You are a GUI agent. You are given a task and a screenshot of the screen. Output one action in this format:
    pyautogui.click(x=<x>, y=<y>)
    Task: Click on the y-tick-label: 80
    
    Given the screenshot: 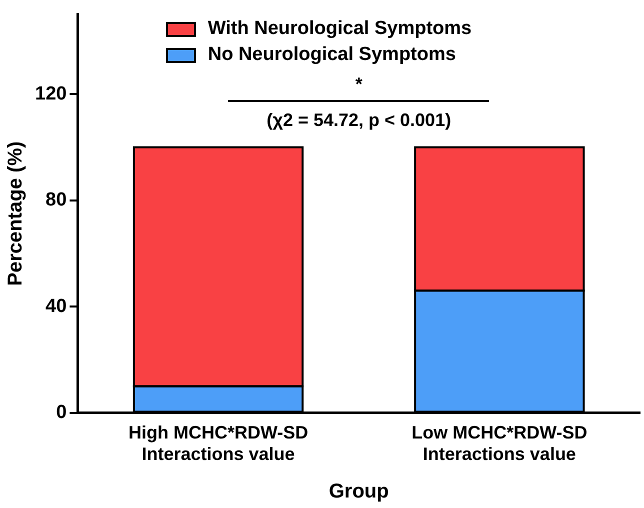 What is the action you would take?
    pyautogui.click(x=56, y=200)
    